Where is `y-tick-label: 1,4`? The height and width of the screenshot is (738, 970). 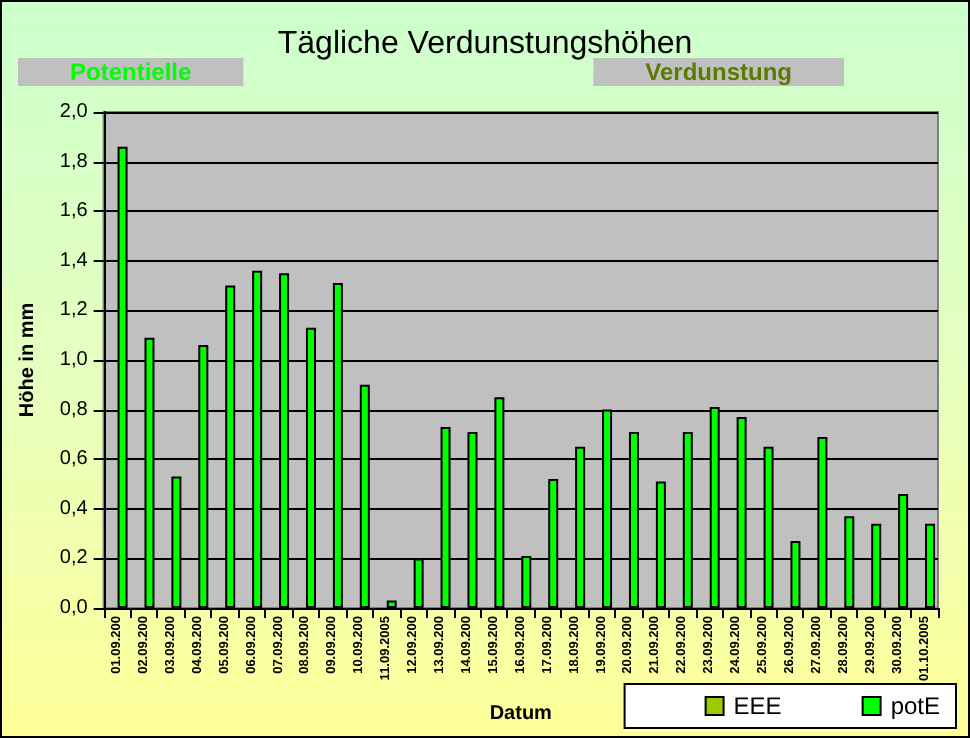
y-tick-label: 1,4 is located at coordinates (74, 260).